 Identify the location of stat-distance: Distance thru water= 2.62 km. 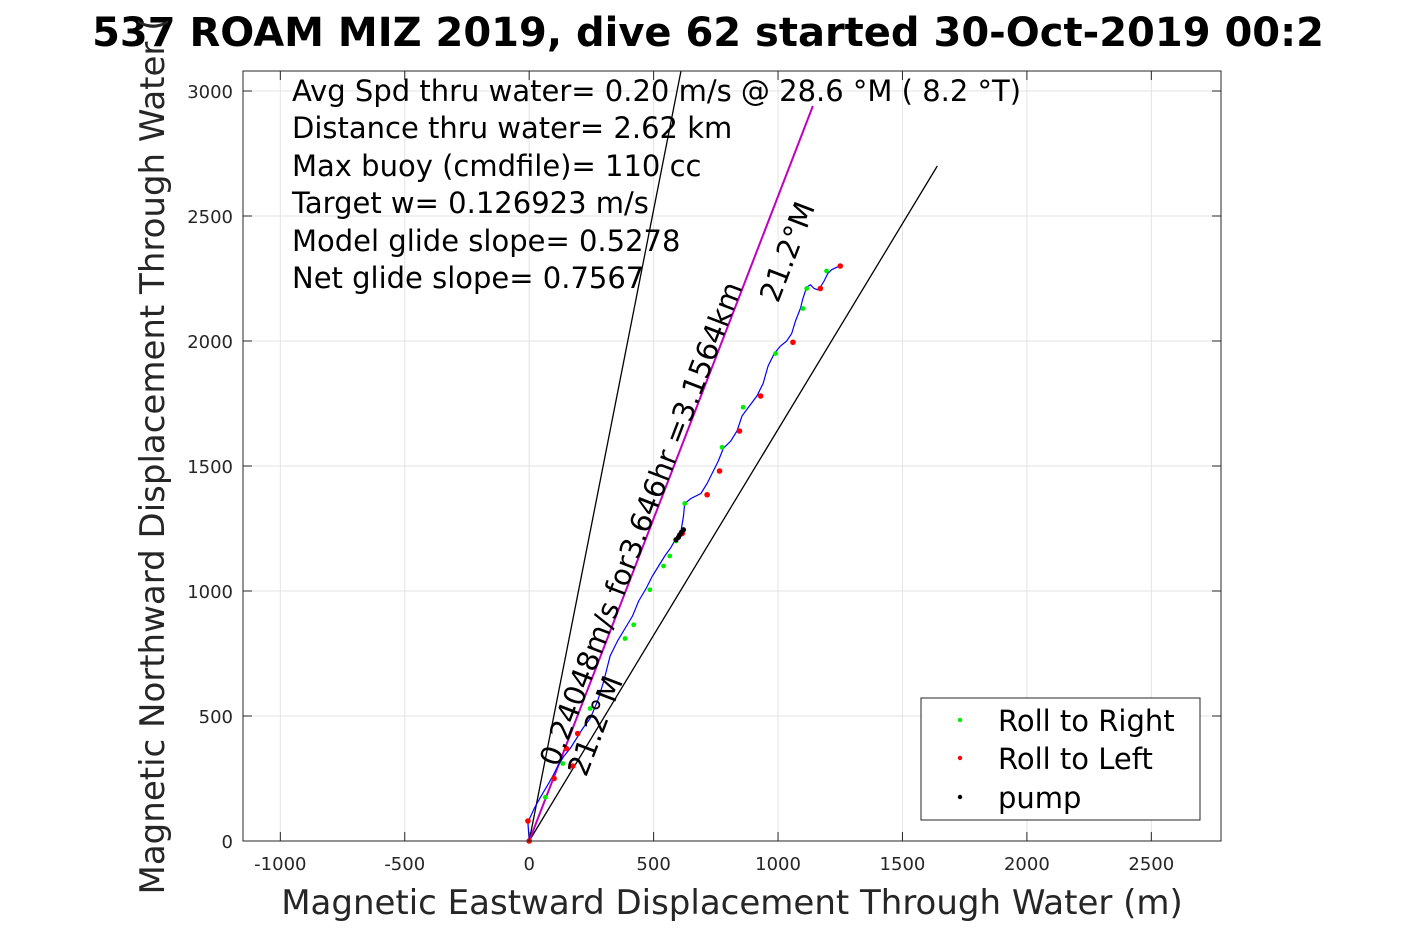
(512, 128).